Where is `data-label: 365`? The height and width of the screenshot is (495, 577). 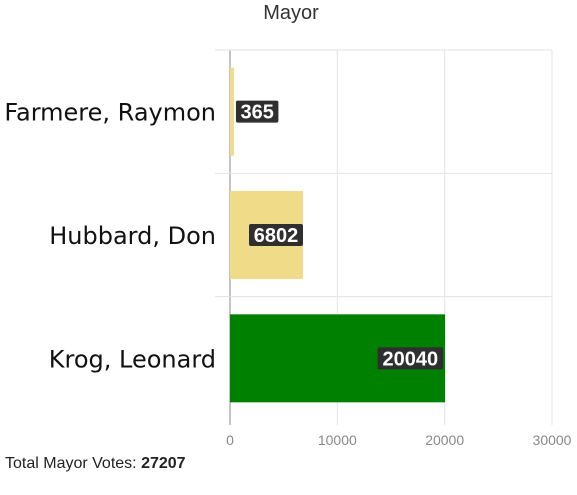
data-label: 365 is located at coordinates (257, 112).